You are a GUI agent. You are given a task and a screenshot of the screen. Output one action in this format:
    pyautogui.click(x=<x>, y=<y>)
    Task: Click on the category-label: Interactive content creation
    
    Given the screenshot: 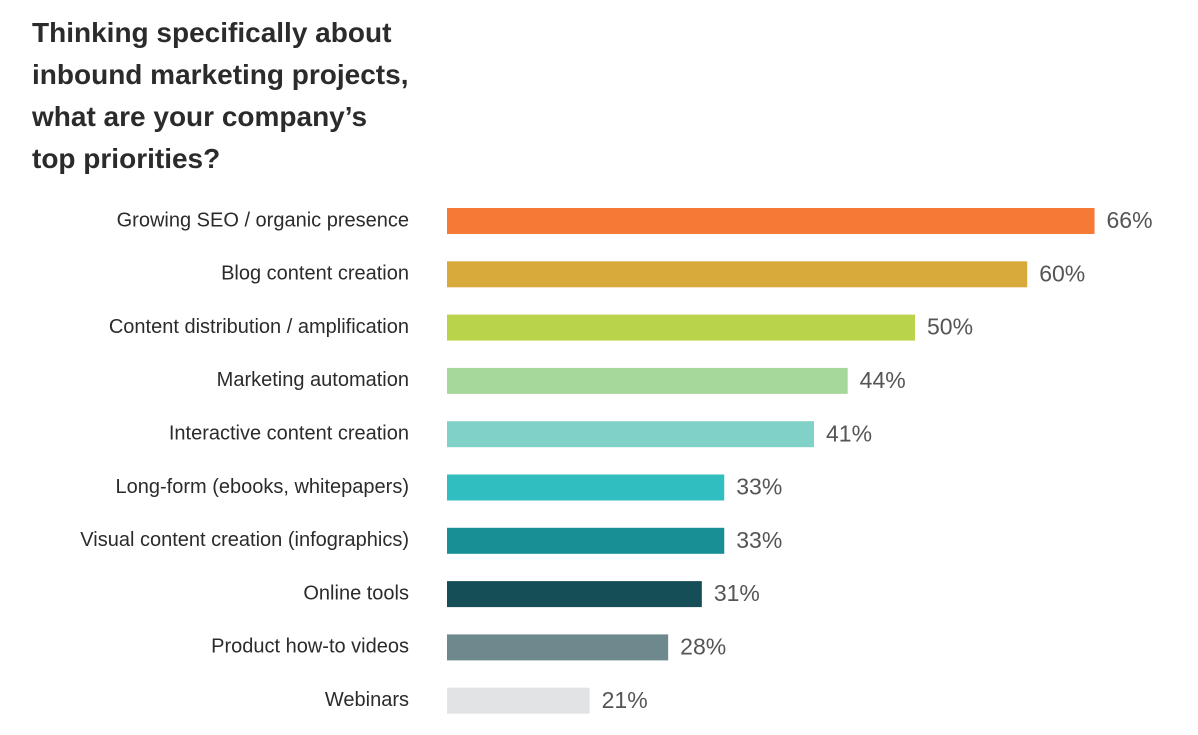 What is the action you would take?
    pyautogui.click(x=289, y=433)
    